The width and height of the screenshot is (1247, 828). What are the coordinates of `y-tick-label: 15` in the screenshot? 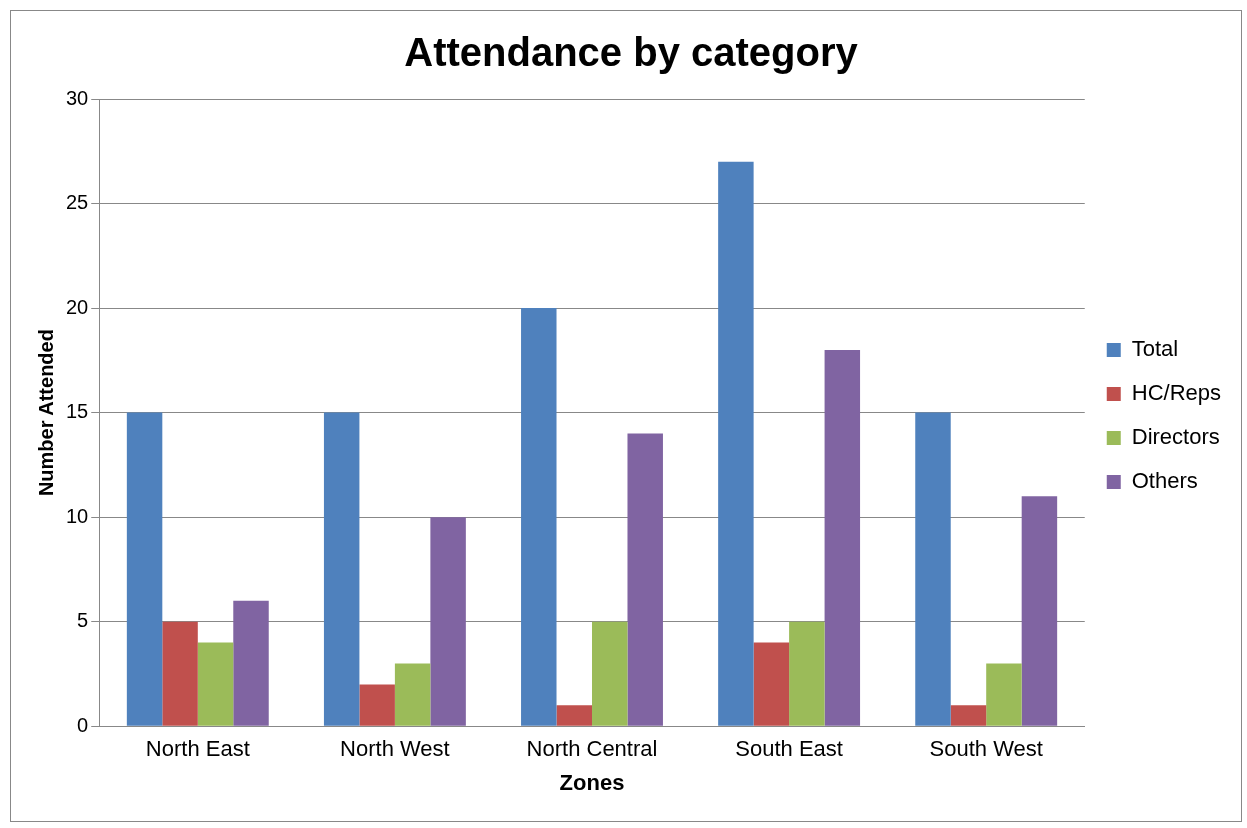 It's located at (77, 411).